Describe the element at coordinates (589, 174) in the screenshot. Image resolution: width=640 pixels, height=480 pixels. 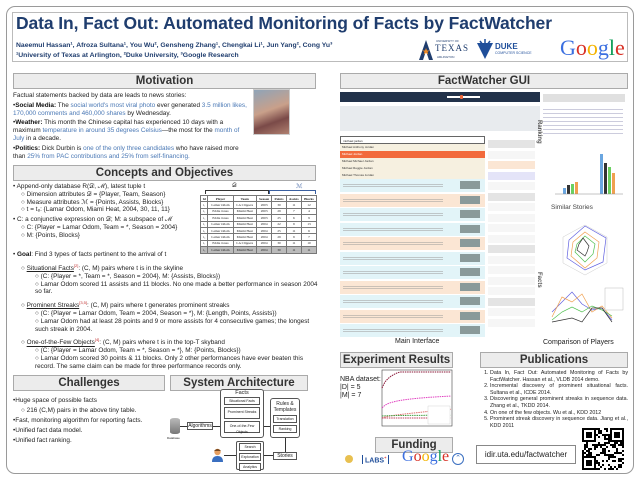
I see `similar-stories-bar-chart` at that location.